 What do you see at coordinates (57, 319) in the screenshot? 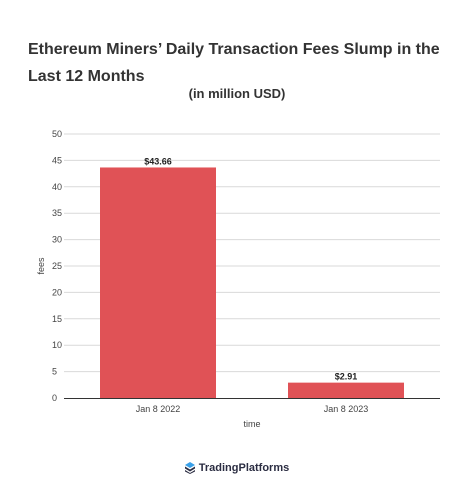
I see `y-tick-label: 15` at bounding box center [57, 319].